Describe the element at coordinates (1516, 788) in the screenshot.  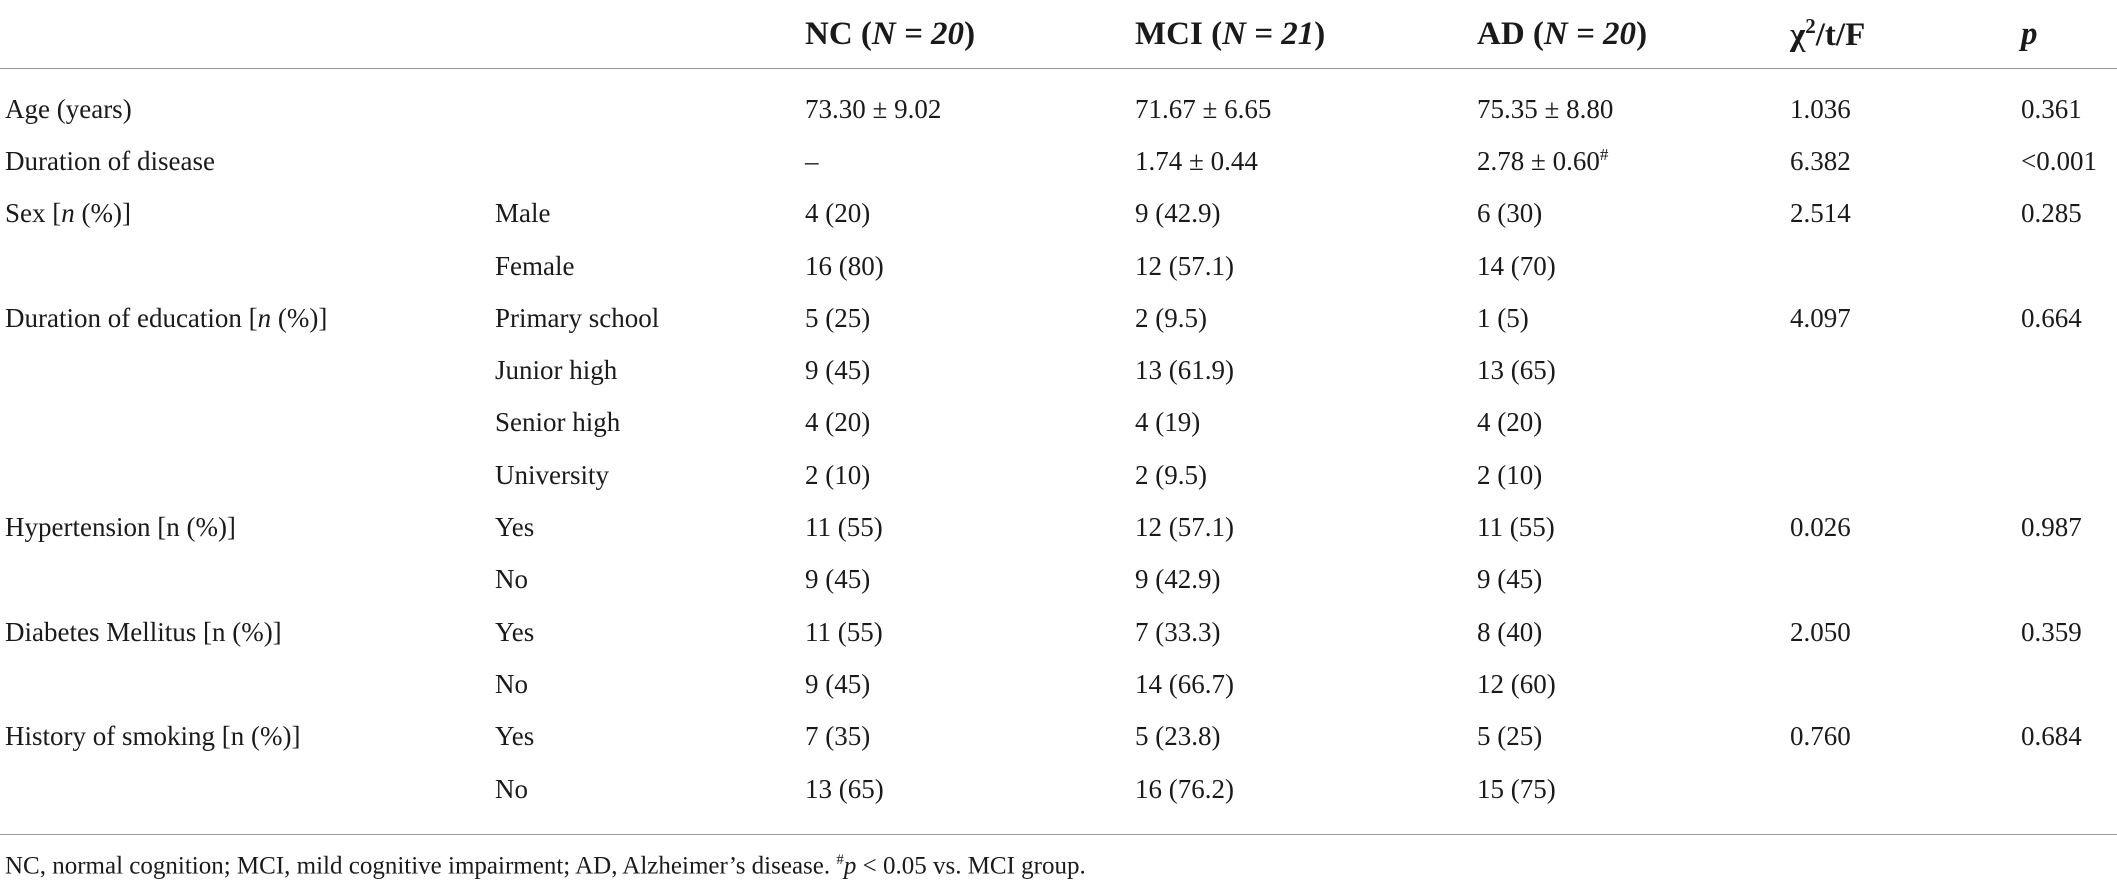
I see `cell-ad: 15 (75)` at that location.